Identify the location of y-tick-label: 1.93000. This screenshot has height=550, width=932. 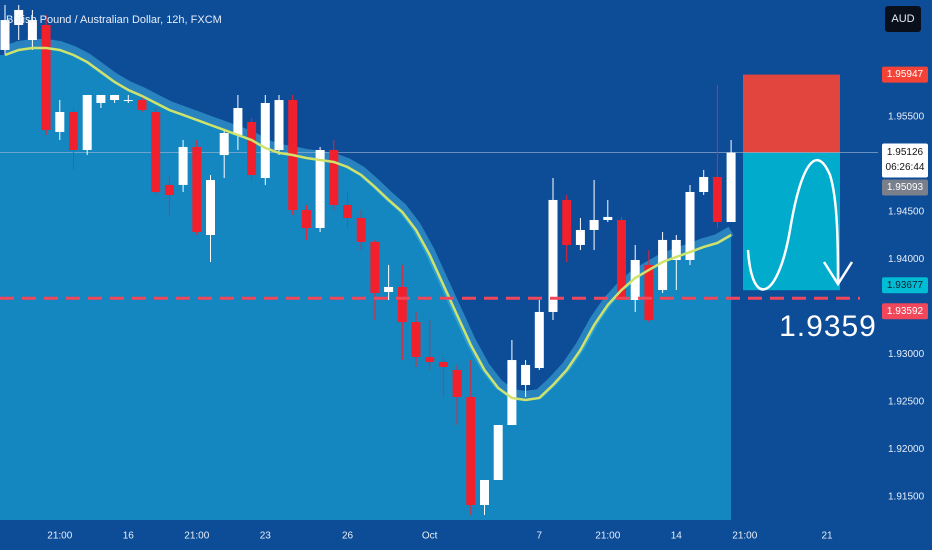
(906, 354).